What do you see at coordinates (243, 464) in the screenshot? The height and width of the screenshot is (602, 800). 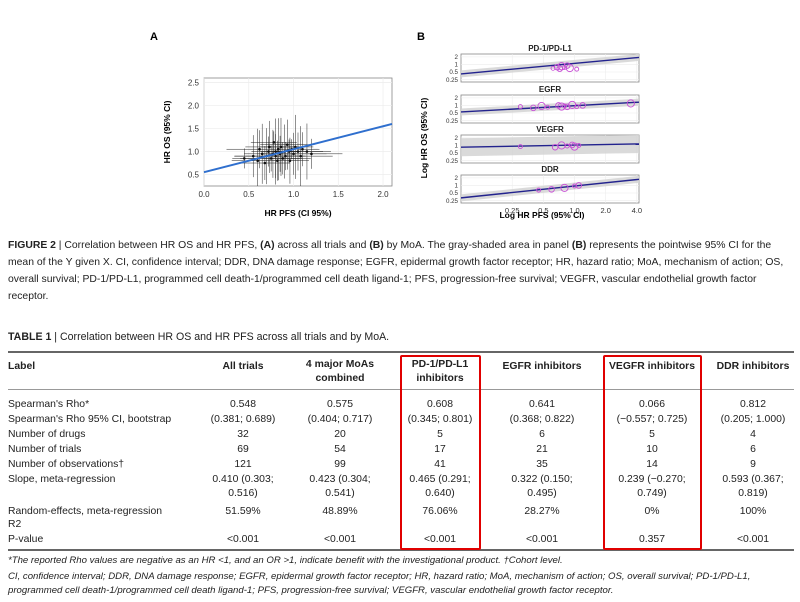 I see `table-cell: 121` at bounding box center [243, 464].